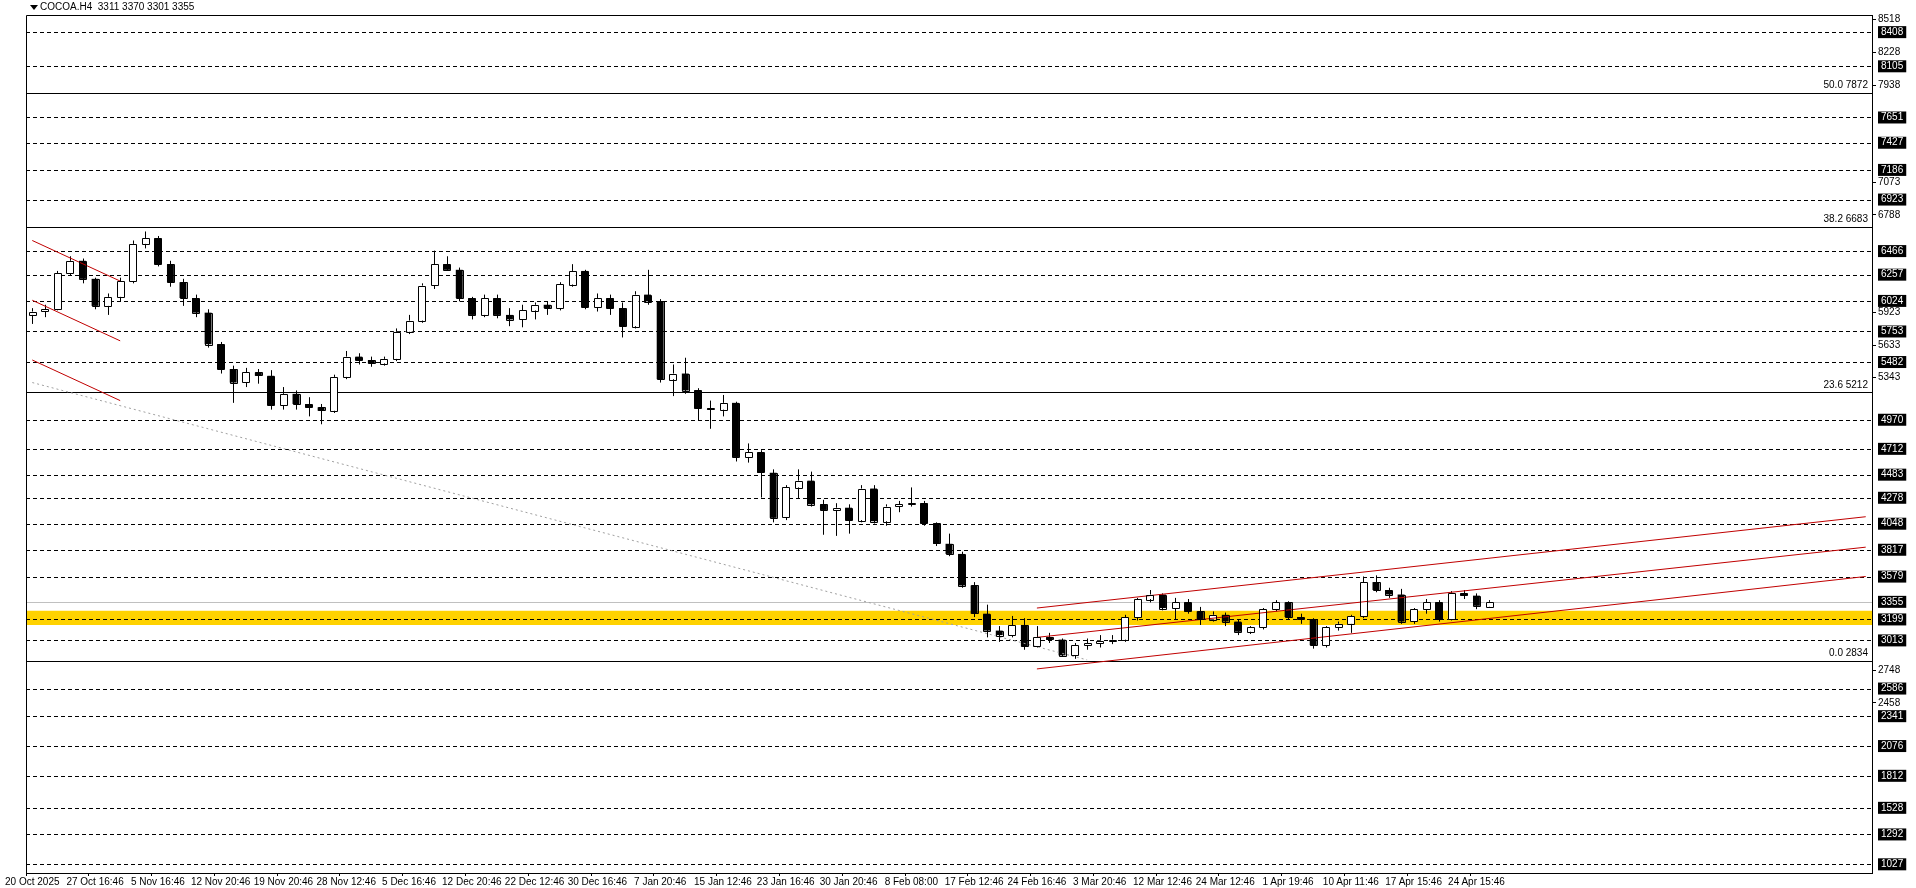  Describe the element at coordinates (1889, 214) in the screenshot. I see `y-tick-label: 6788` at that location.